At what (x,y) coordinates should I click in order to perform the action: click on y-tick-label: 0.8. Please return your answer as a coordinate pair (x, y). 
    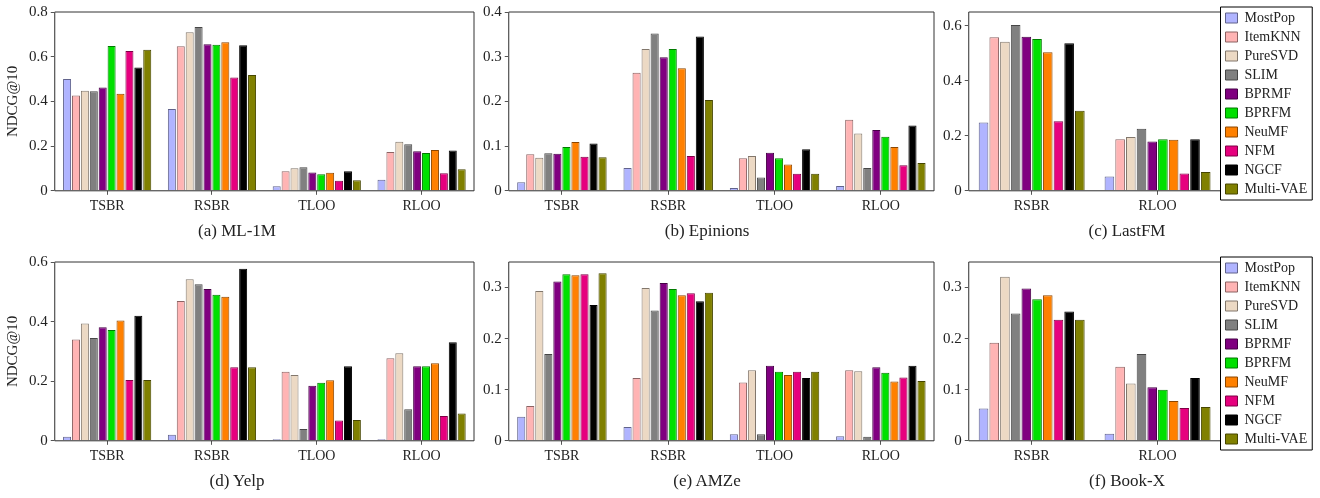
    Looking at the image, I should click on (38, 10).